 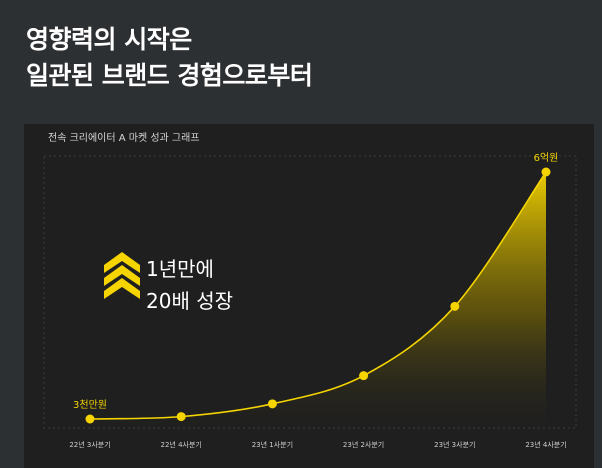 I want to click on callout-line-2: 20배 성장, so click(x=190, y=301).